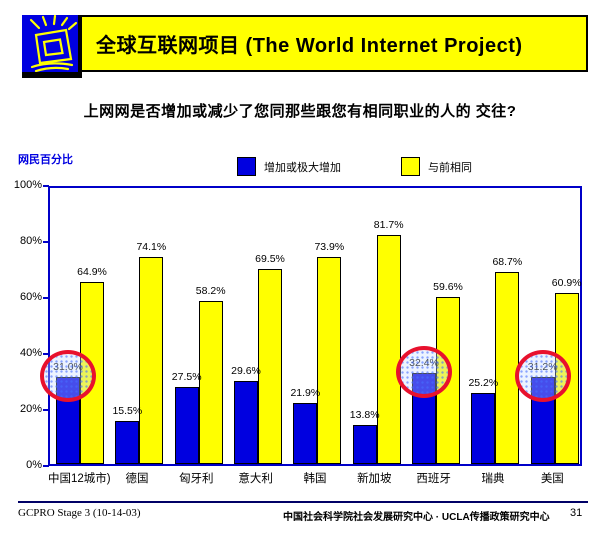  Describe the element at coordinates (374, 479) in the screenshot. I see `x-axis-label: 新加坡` at that location.